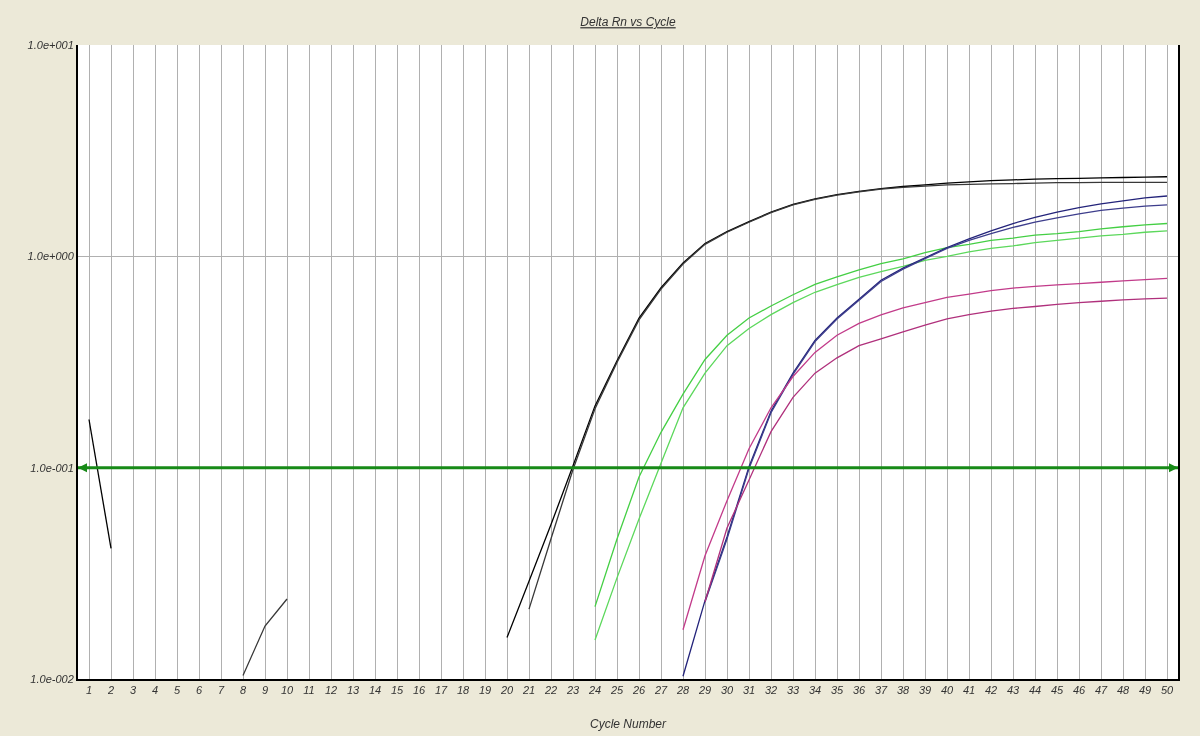 This screenshot has height=736, width=1200. What do you see at coordinates (287, 690) in the screenshot?
I see `x-tick-label: 10` at bounding box center [287, 690].